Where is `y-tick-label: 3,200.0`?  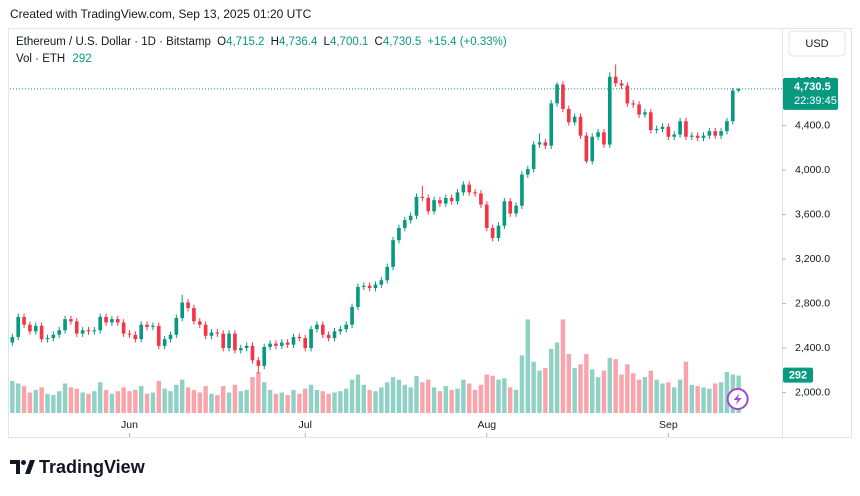
y-tick-label: 3,200.0 is located at coordinates (812, 259).